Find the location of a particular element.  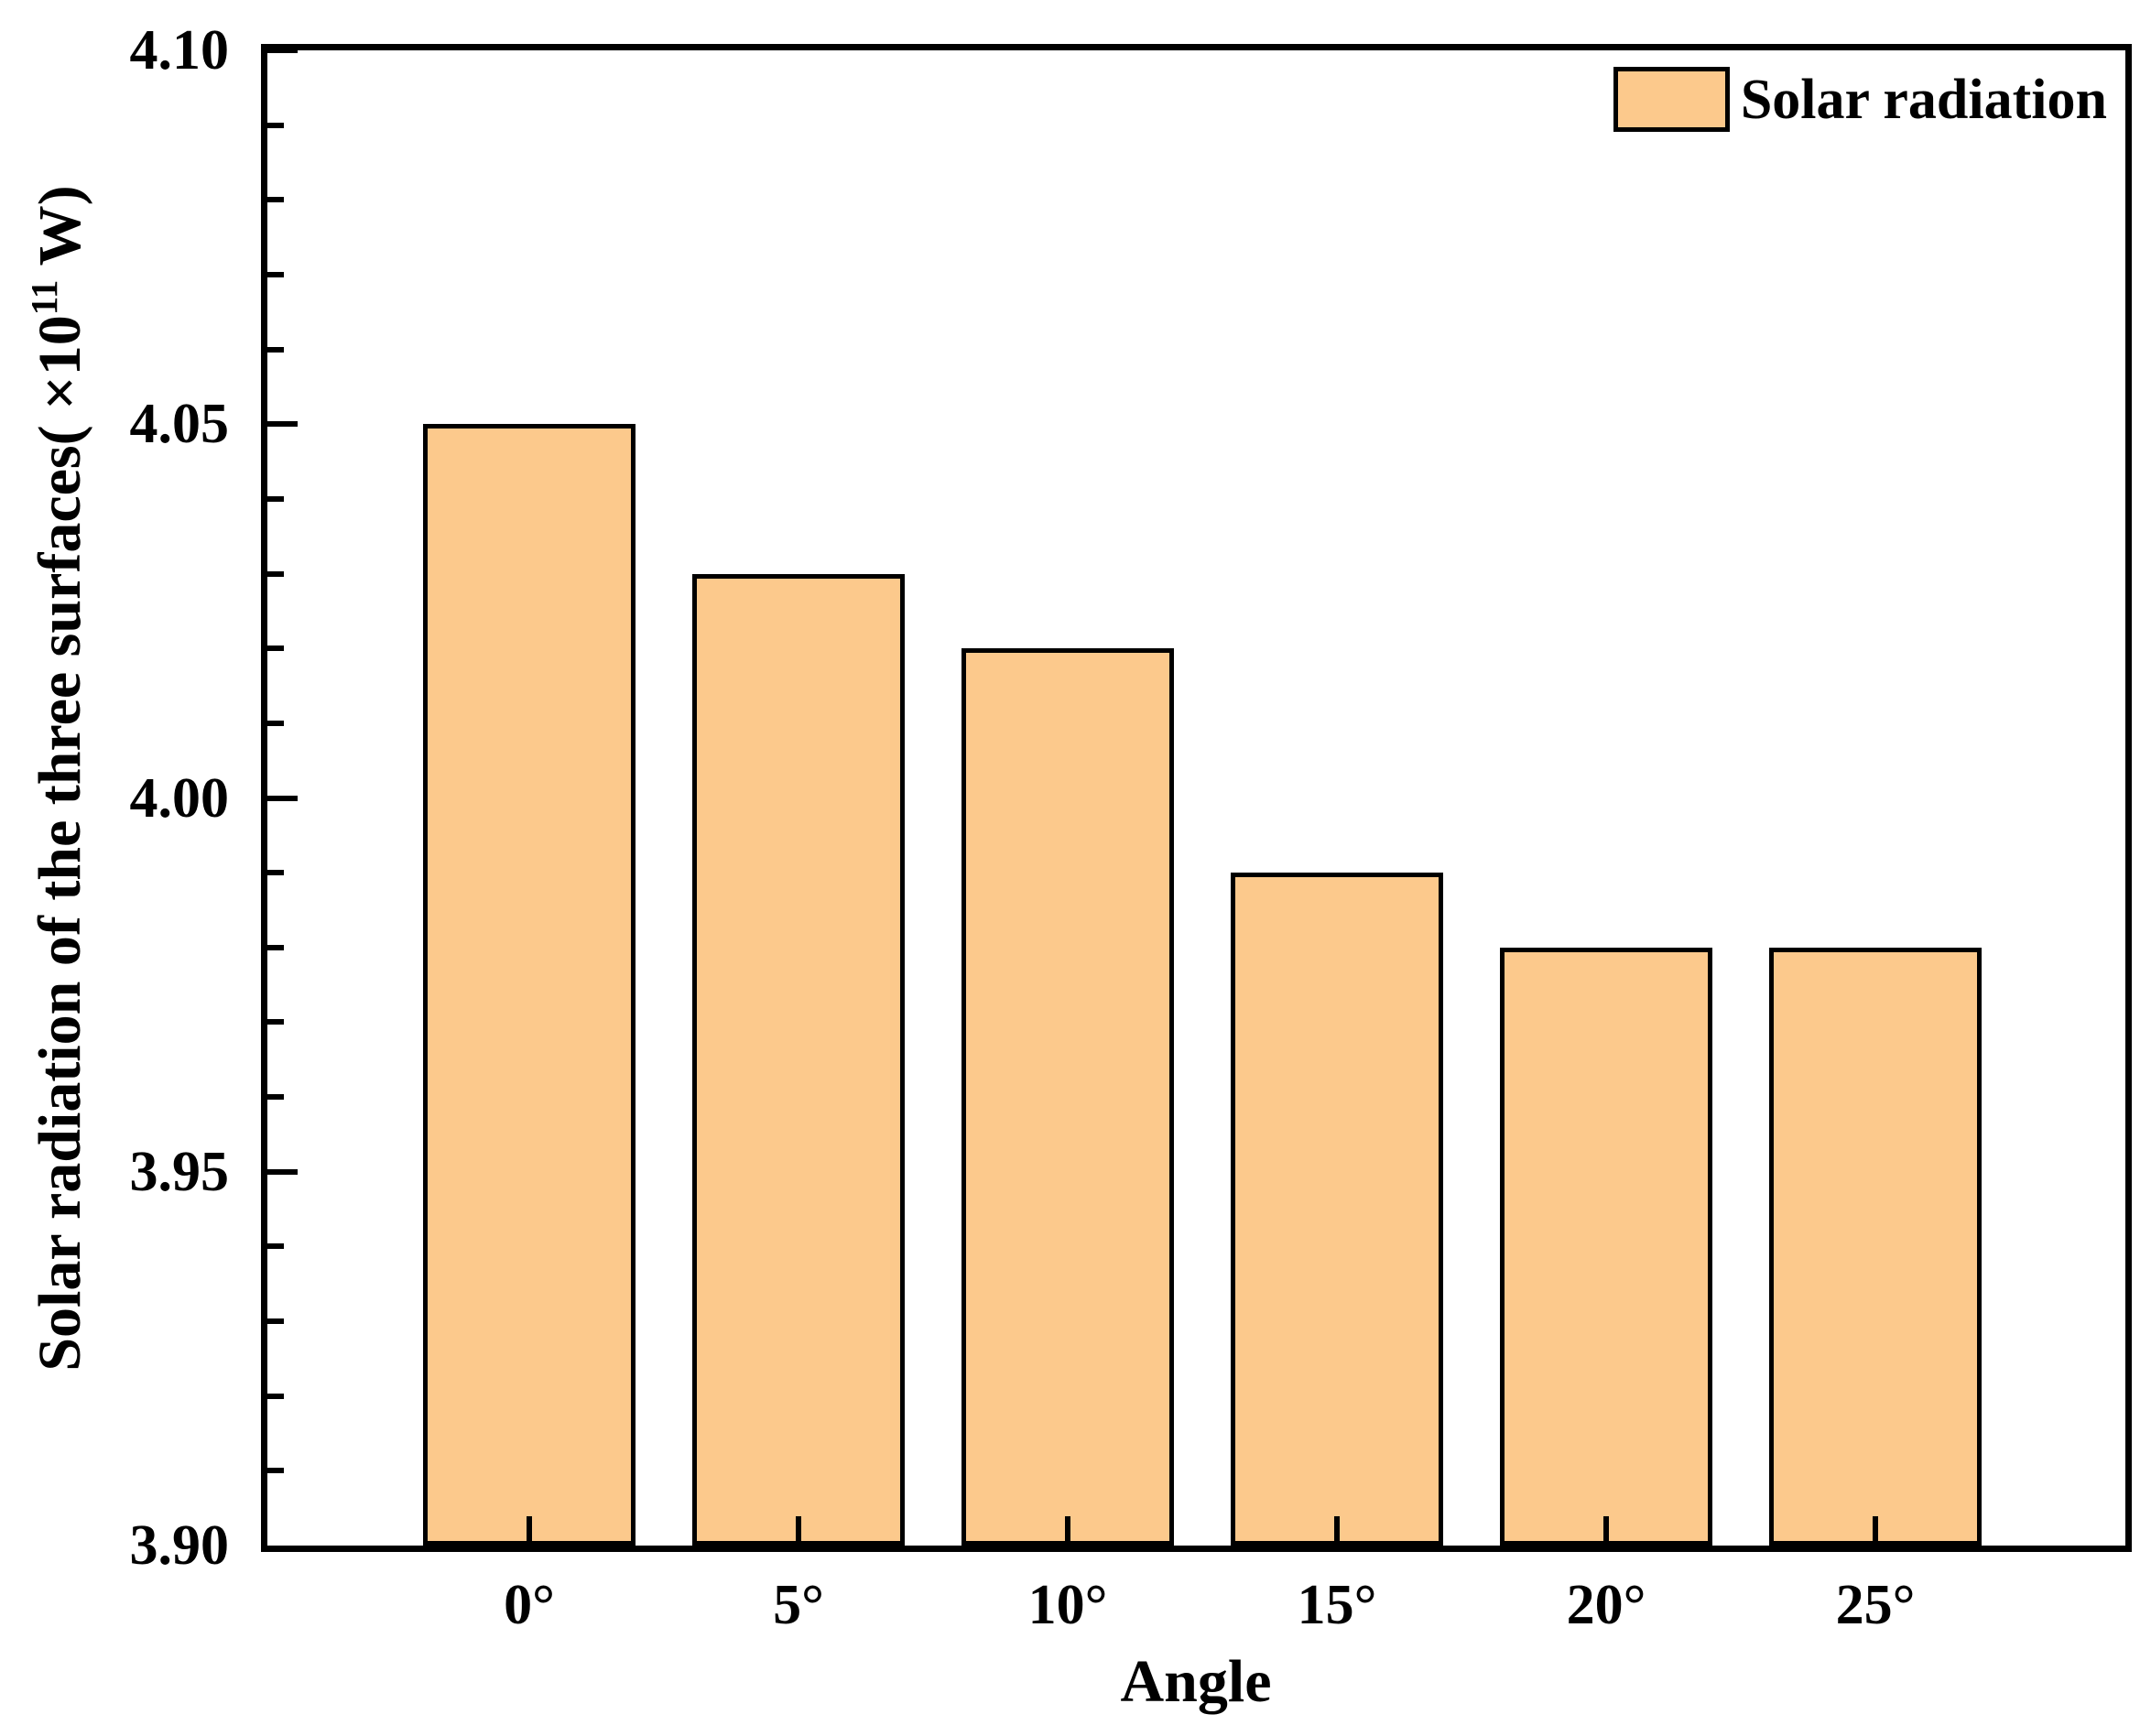

y-tick-label: 4.05 is located at coordinates (179, 425).